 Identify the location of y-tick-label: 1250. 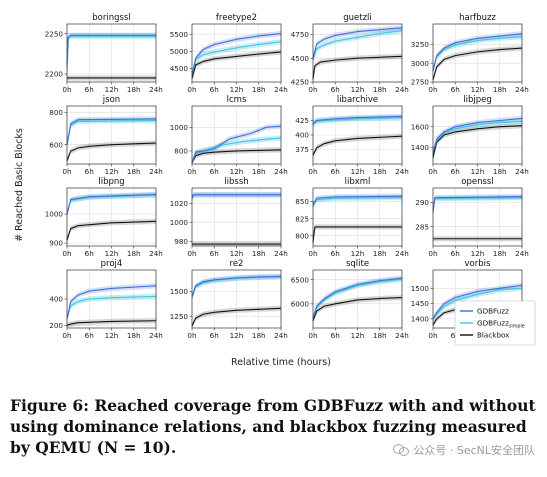
(179, 316).